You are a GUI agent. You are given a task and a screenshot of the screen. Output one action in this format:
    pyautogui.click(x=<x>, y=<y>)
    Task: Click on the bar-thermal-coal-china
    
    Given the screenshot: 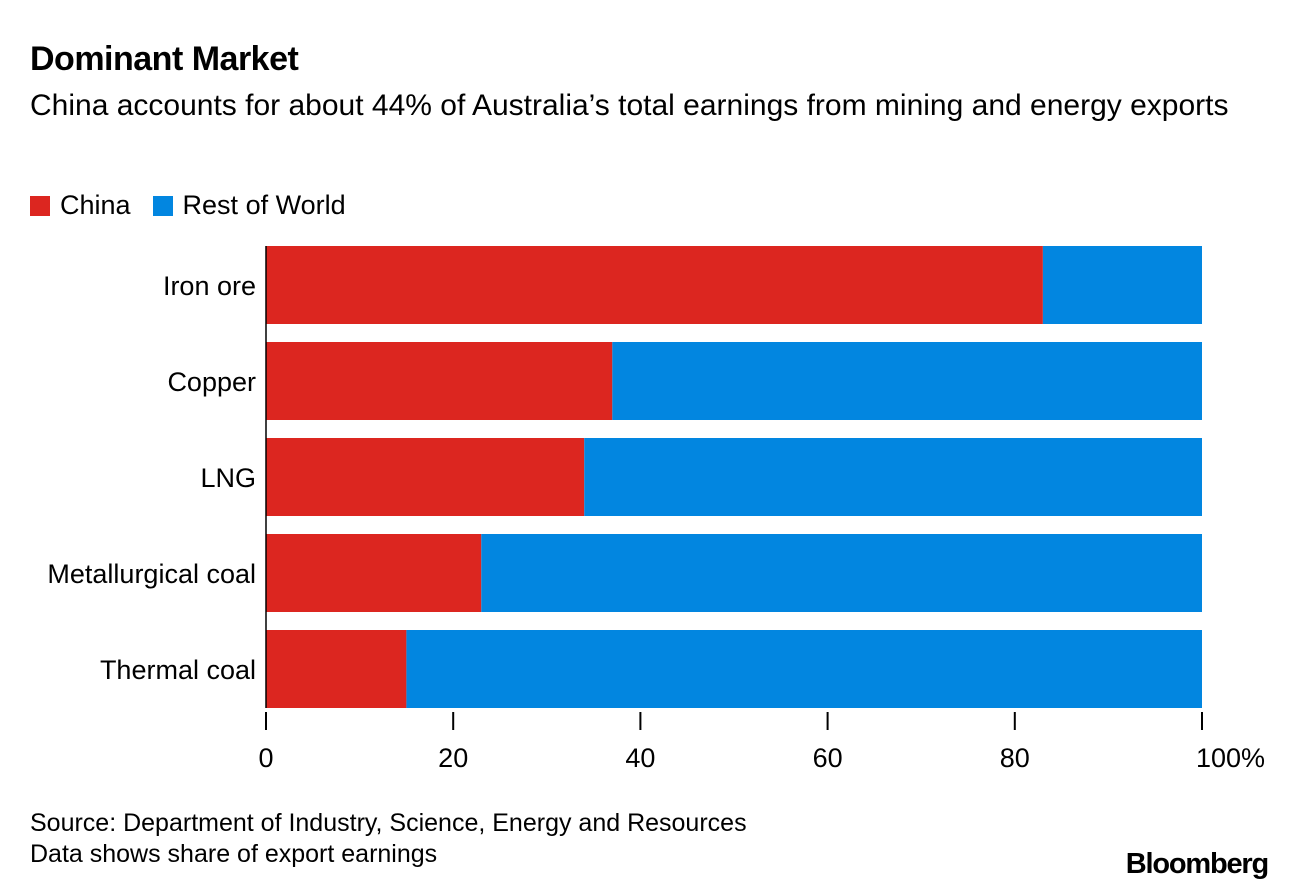 What is the action you would take?
    pyautogui.click(x=336, y=669)
    